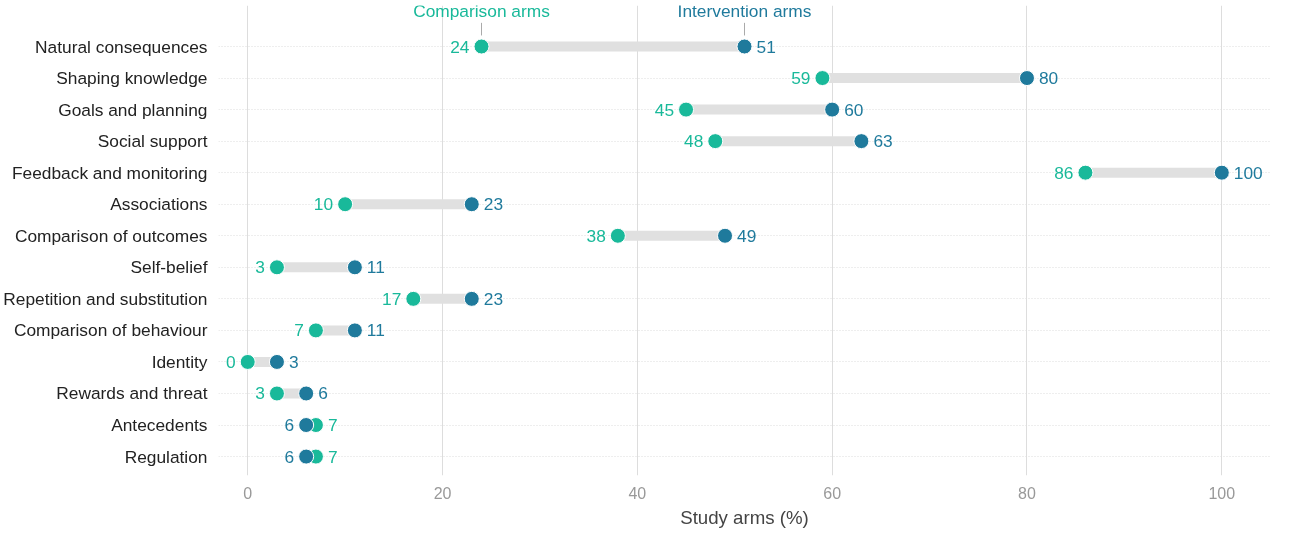  I want to click on x-tick-label: 100, so click(1222, 493).